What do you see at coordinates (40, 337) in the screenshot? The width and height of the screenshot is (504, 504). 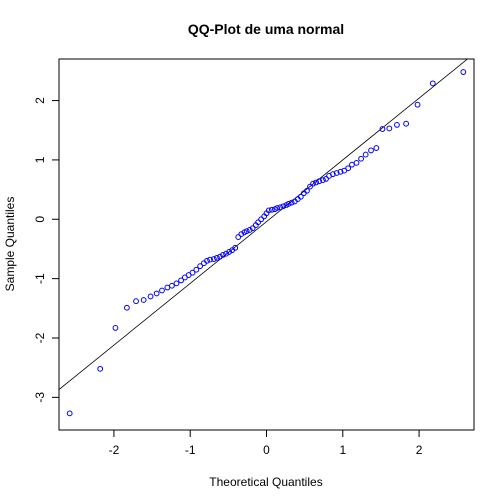 I see `y-tick-label: -2` at bounding box center [40, 337].